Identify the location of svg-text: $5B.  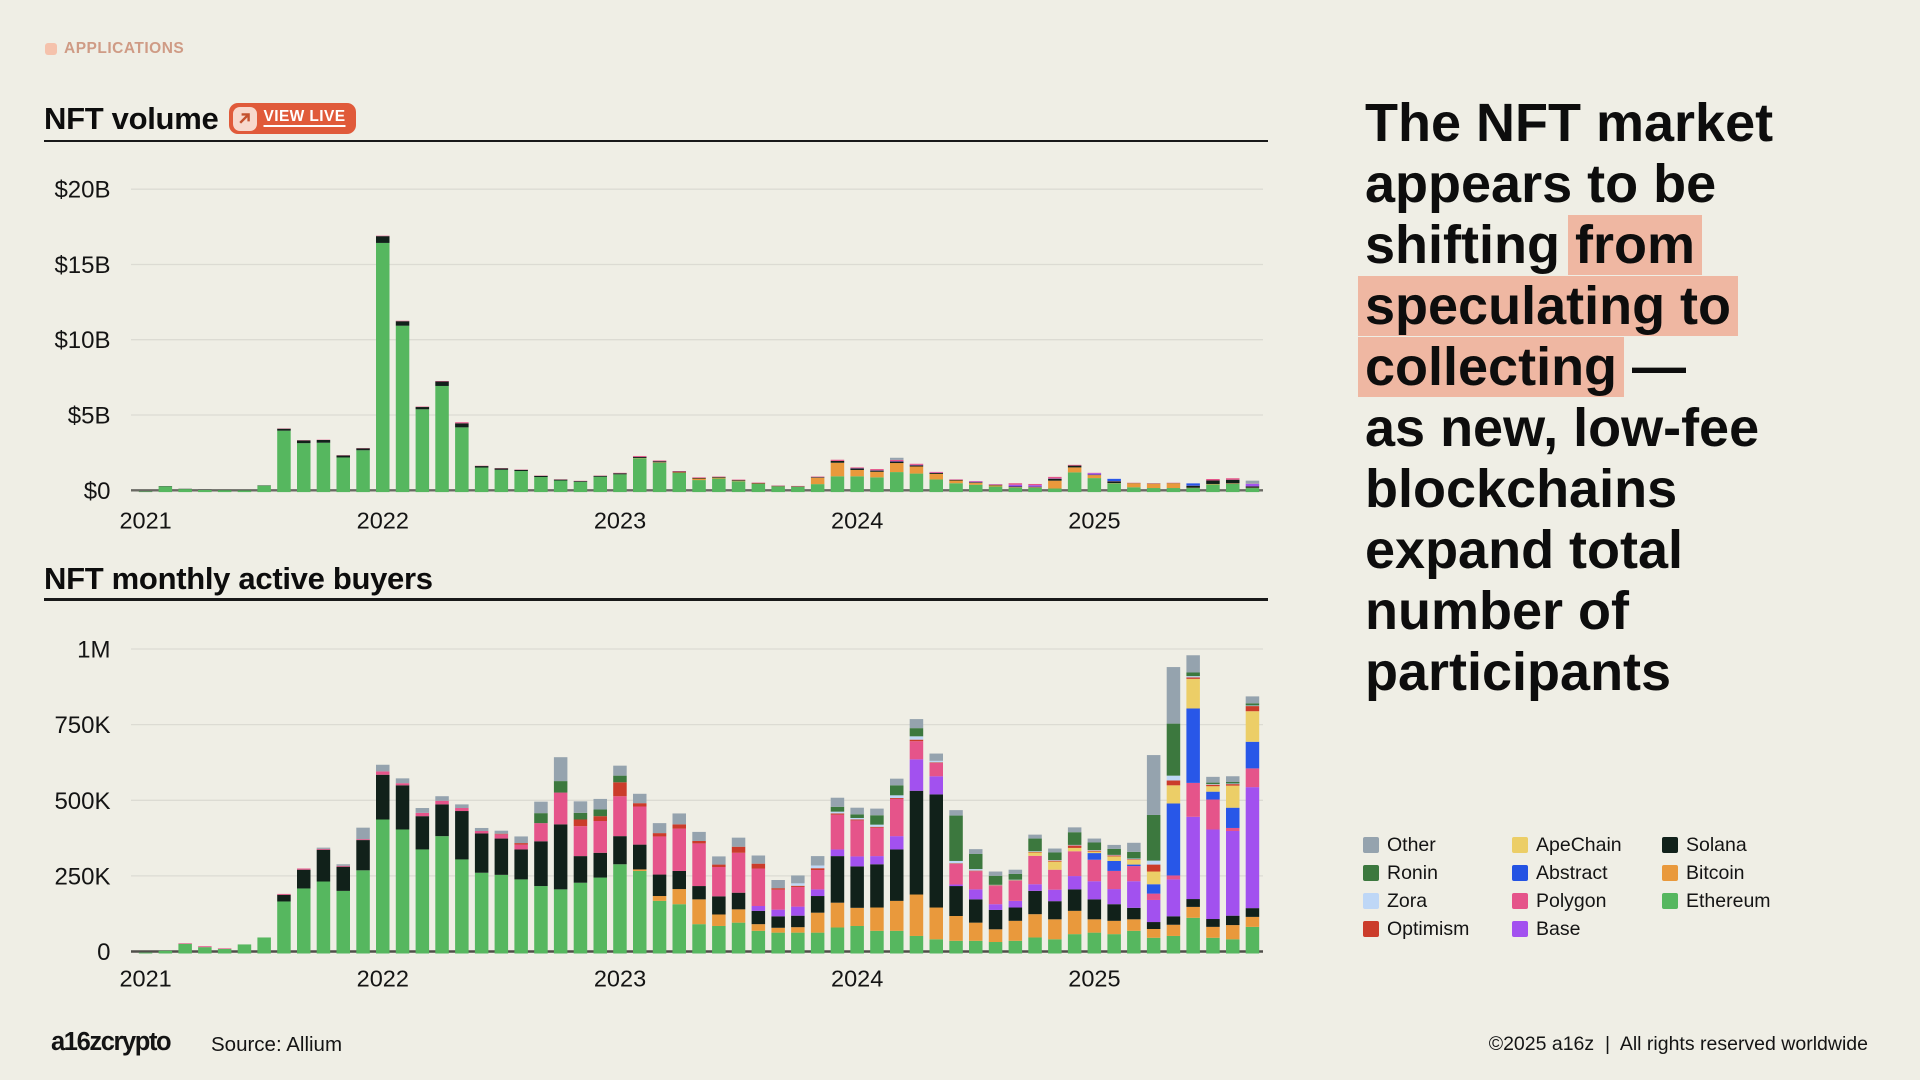
(89, 416).